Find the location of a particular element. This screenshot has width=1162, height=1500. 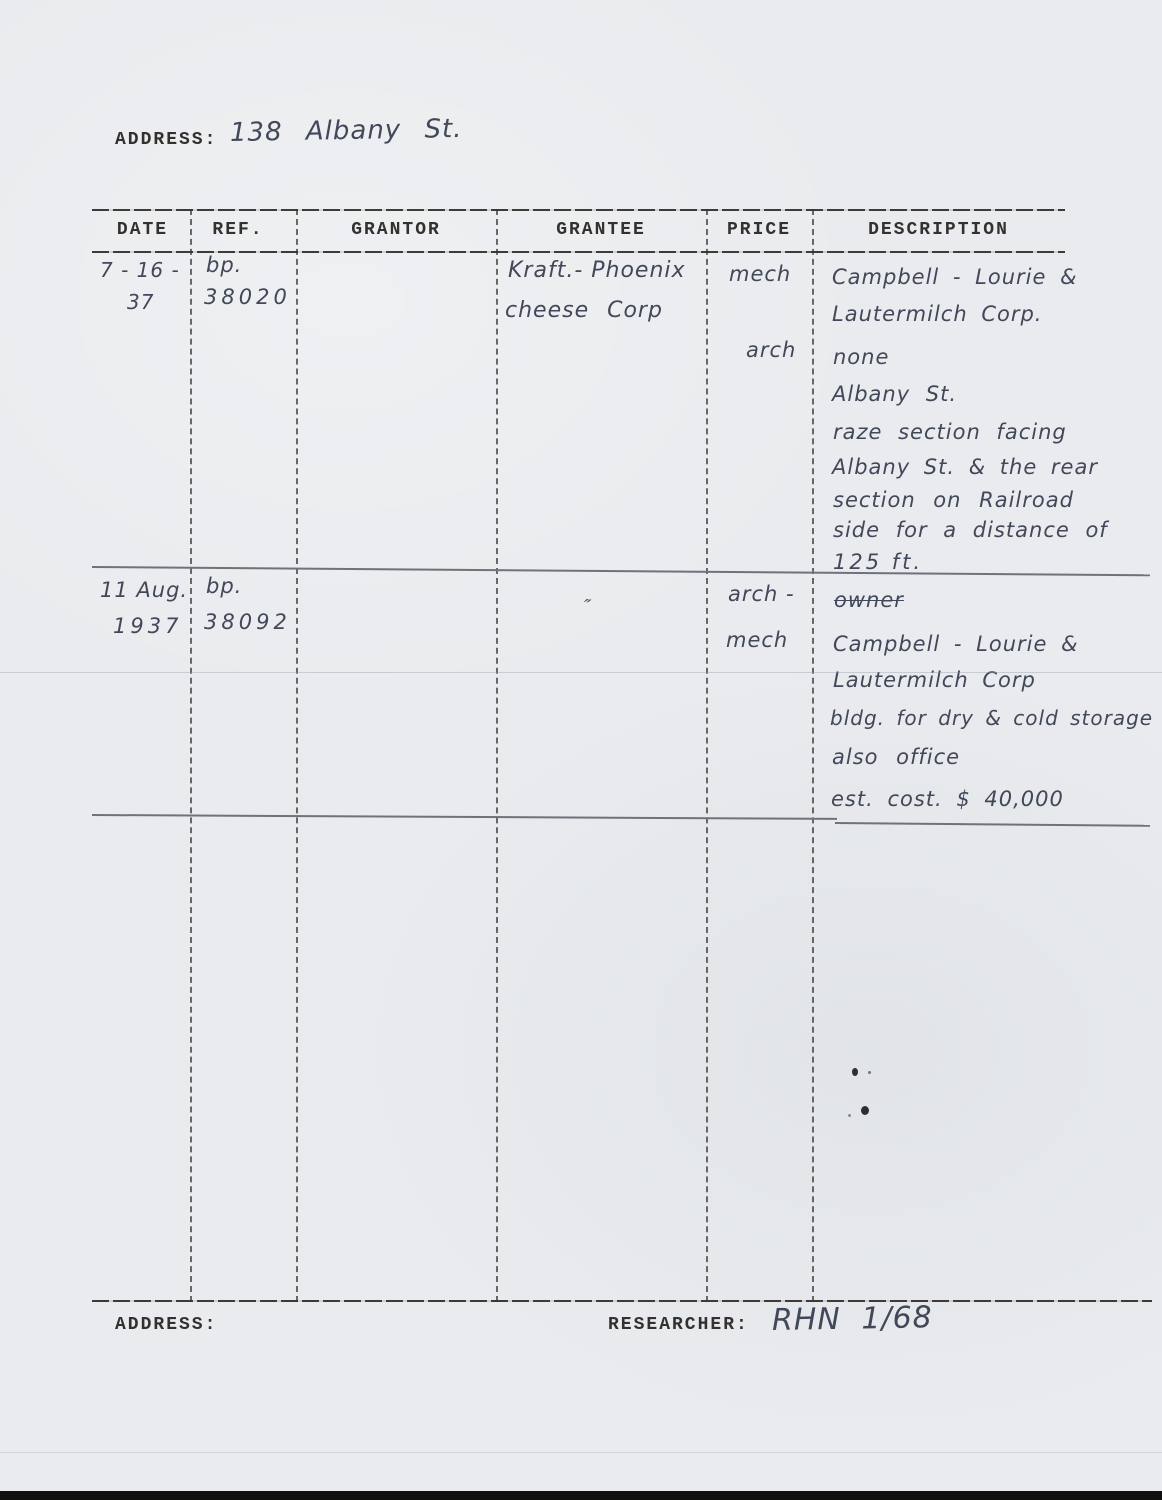

row2-grantee-ditto-mark: ″ is located at coordinates (587, 607).